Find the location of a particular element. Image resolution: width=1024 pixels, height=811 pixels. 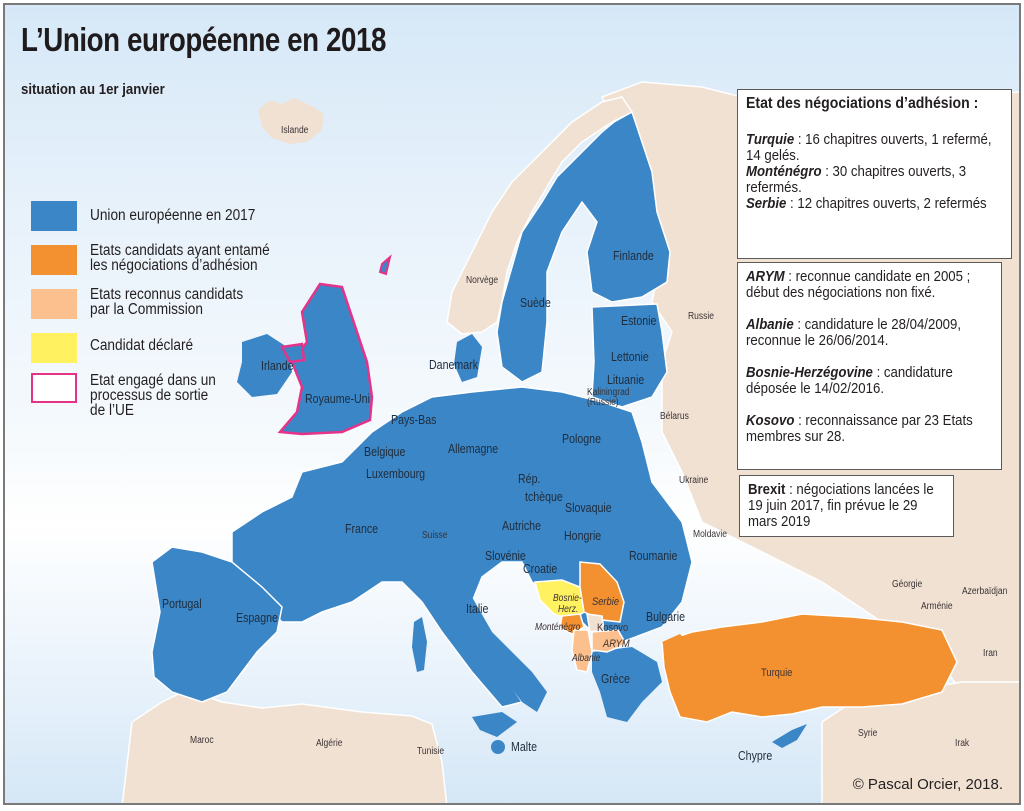

entry-text: : candidature déposée le 14/02/2016. is located at coordinates (849, 380).